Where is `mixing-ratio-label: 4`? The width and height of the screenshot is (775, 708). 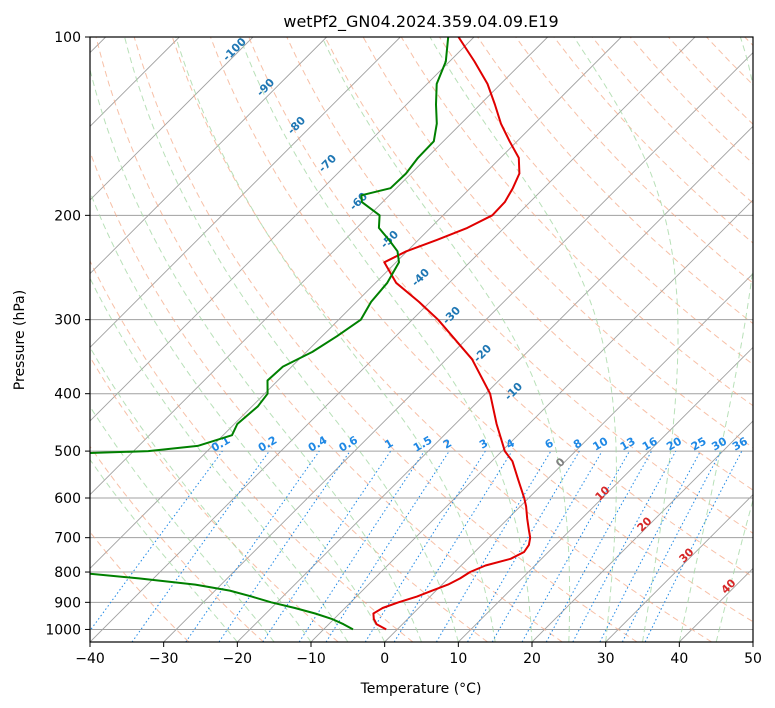
mixing-ratio-label: 4 is located at coordinates (510, 443).